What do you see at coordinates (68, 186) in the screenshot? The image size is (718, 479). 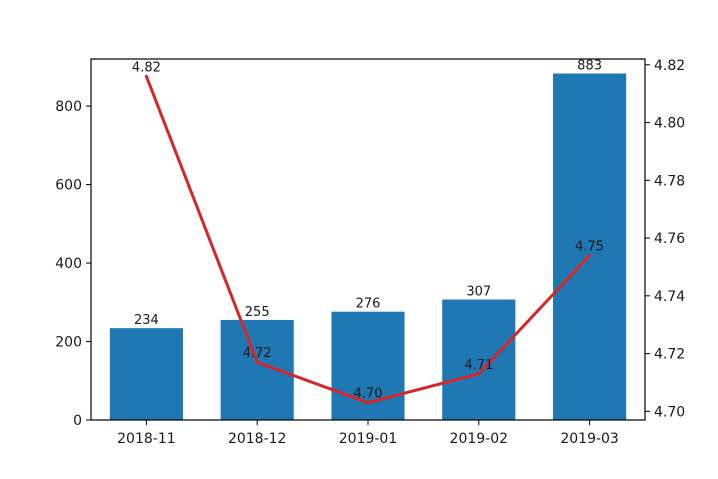 I see `y-left-tick-label: 600` at bounding box center [68, 186].